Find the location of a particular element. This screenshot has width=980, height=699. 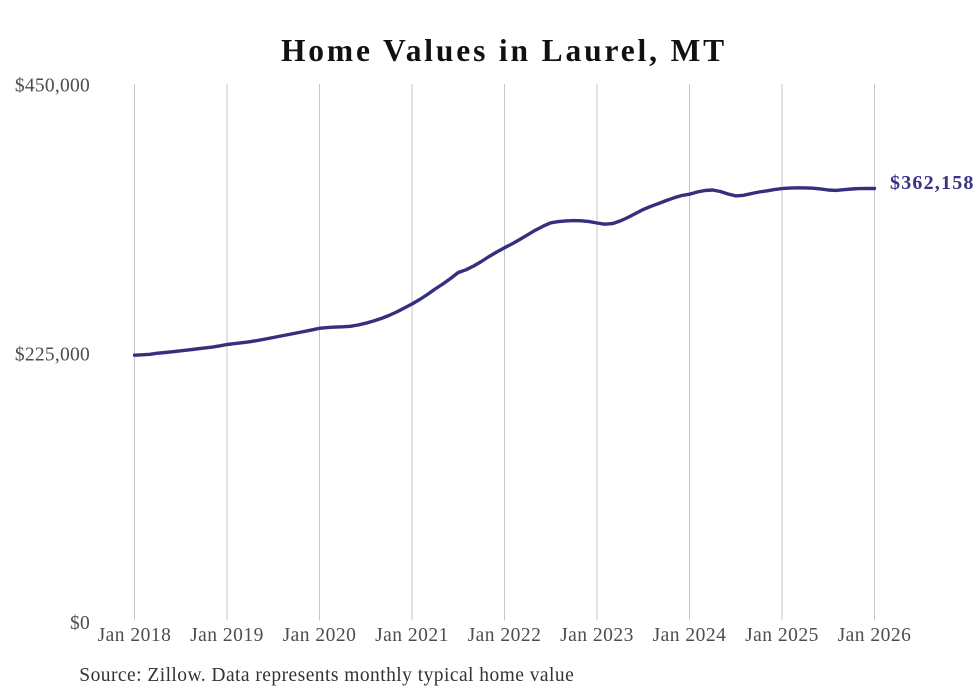

svg-text: Jan 2023 is located at coordinates (597, 635).